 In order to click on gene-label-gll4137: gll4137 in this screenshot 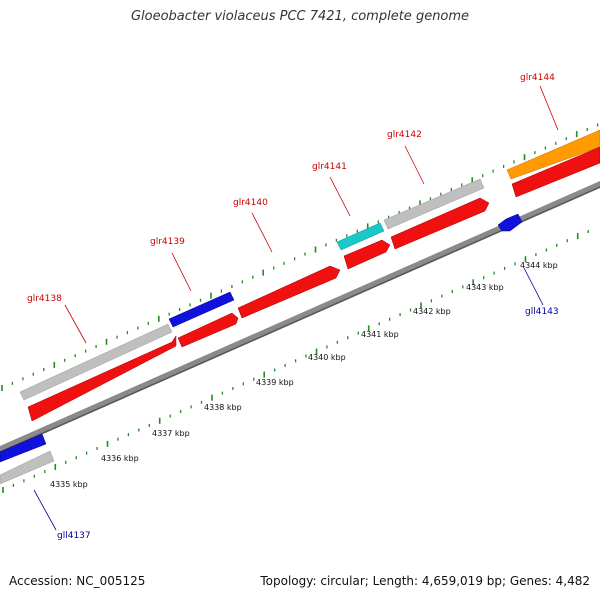, I will do `click(74, 536)`.